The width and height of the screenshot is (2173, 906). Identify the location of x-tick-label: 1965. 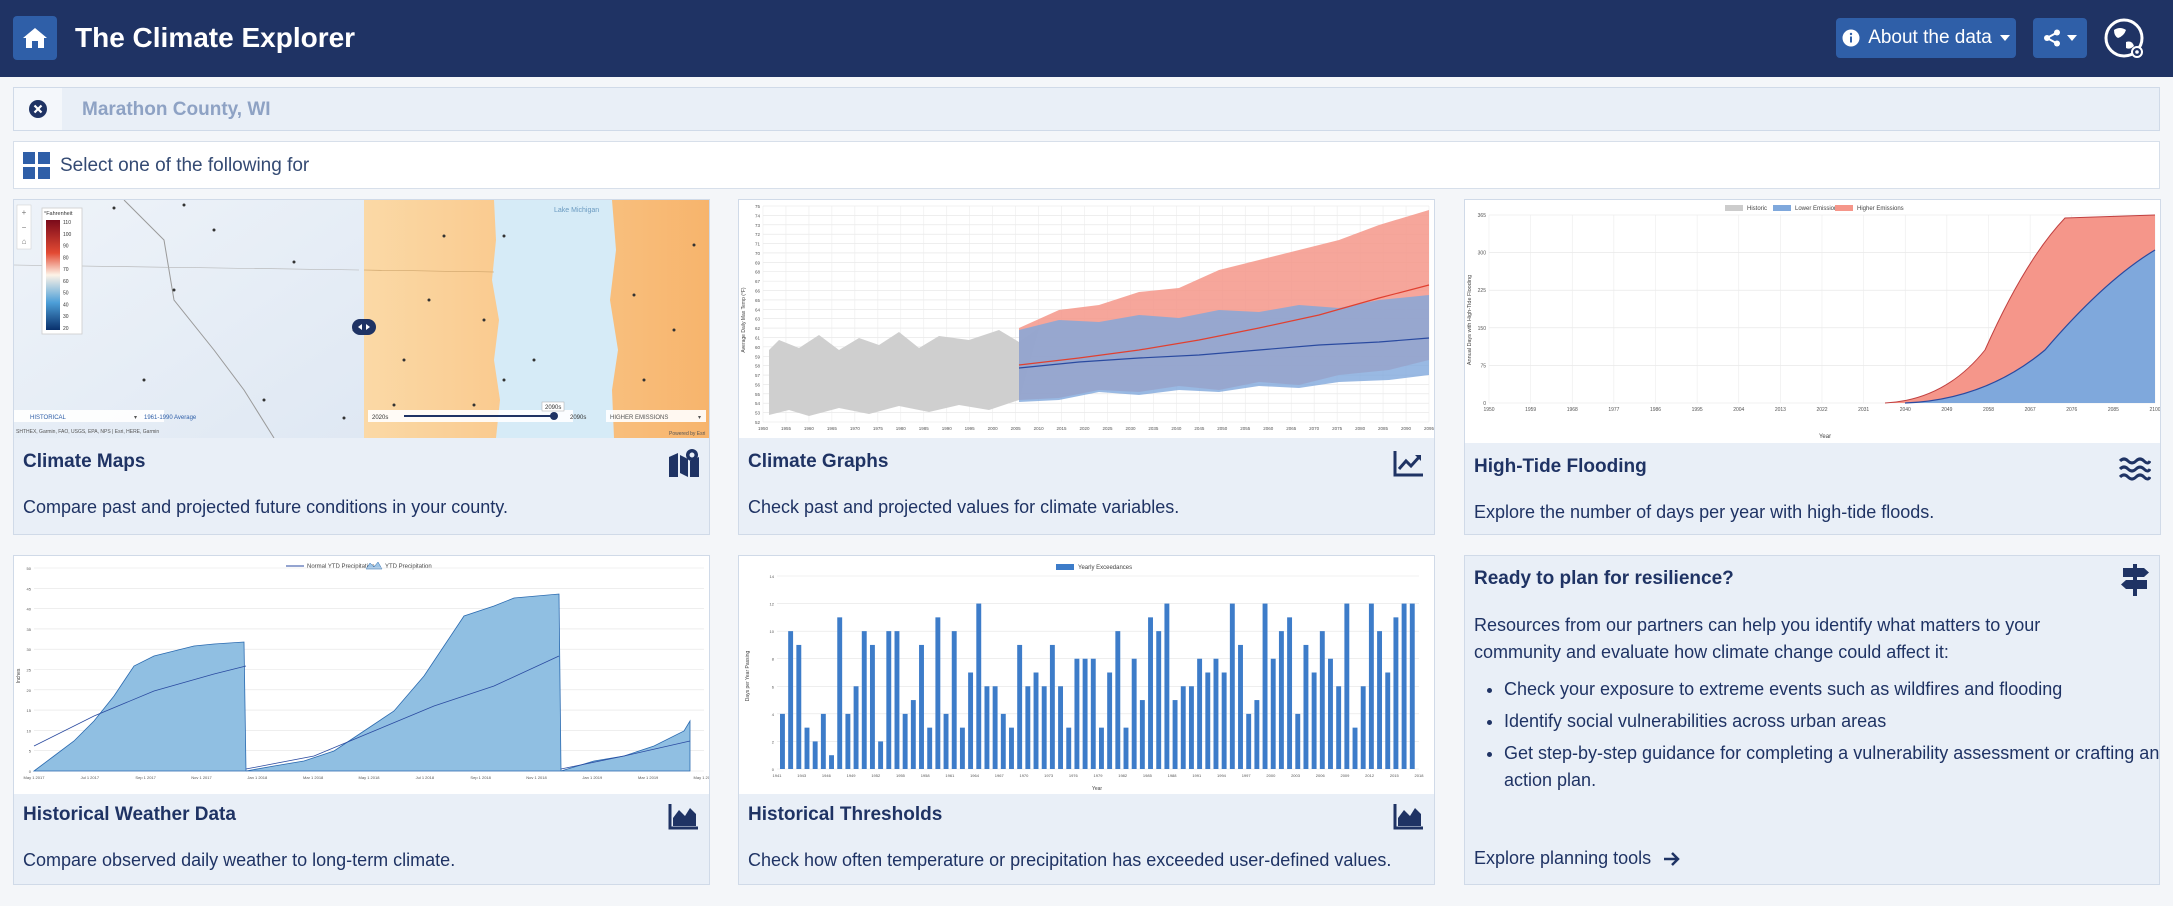
(832, 428).